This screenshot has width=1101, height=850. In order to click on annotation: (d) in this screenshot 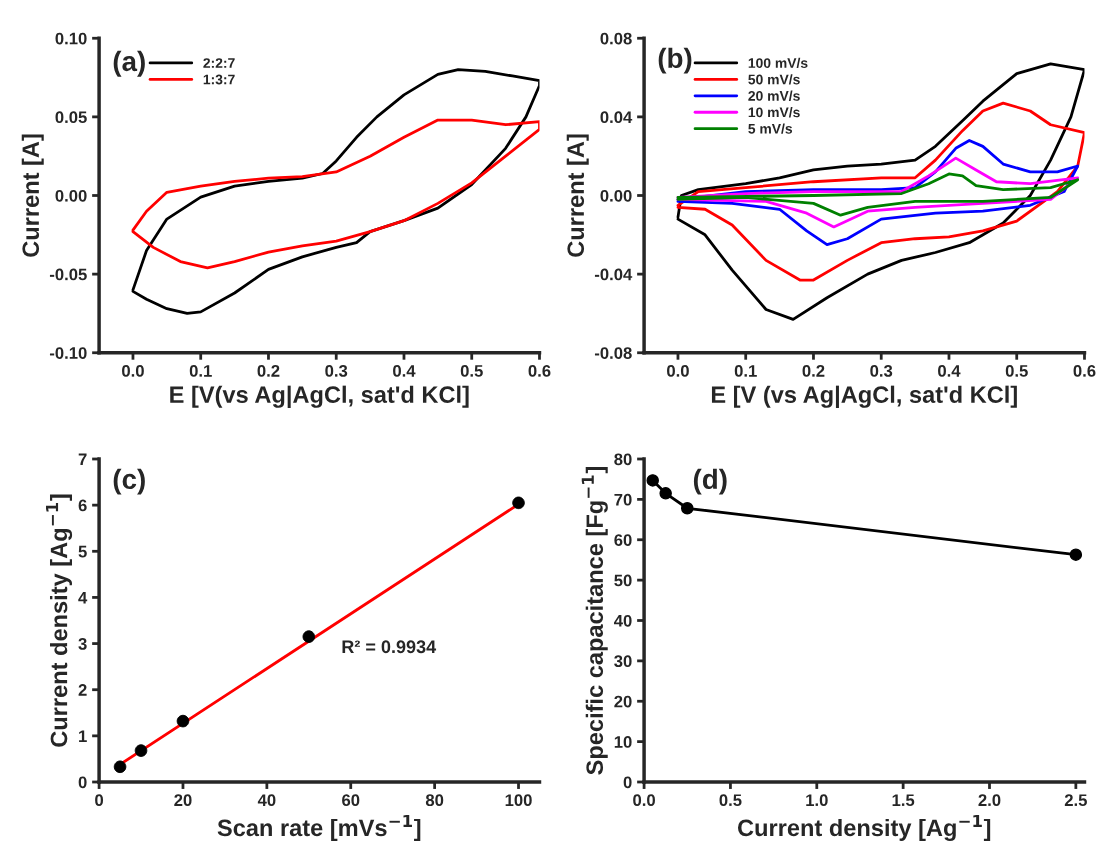, I will do `click(710, 481)`.